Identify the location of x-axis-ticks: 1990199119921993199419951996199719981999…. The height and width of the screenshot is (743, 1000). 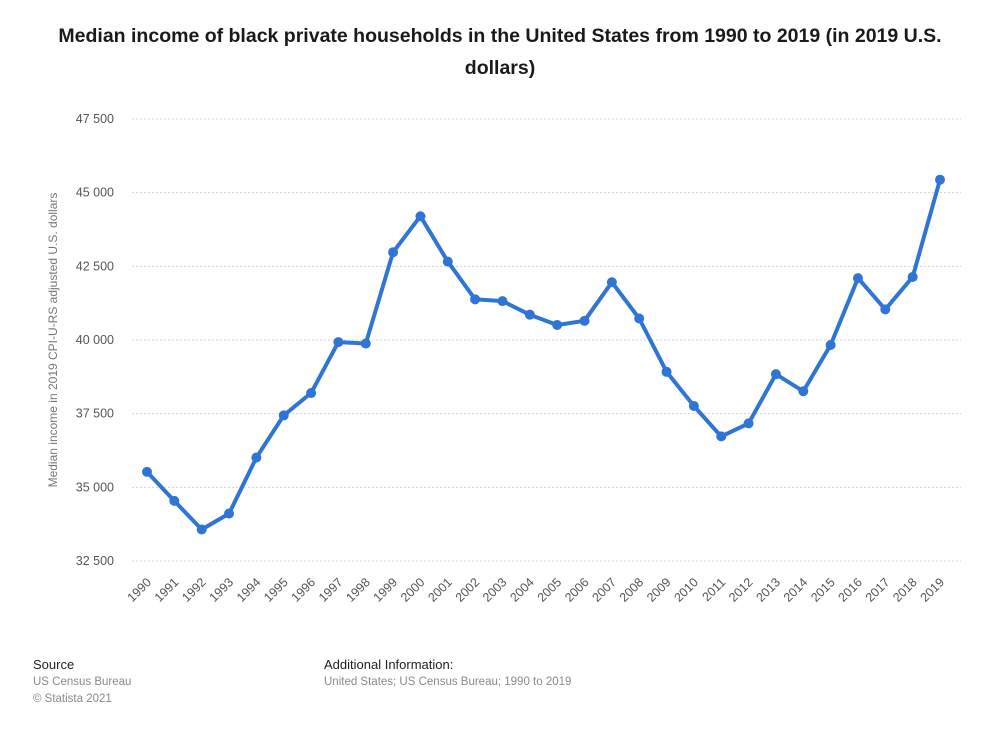
(536, 590).